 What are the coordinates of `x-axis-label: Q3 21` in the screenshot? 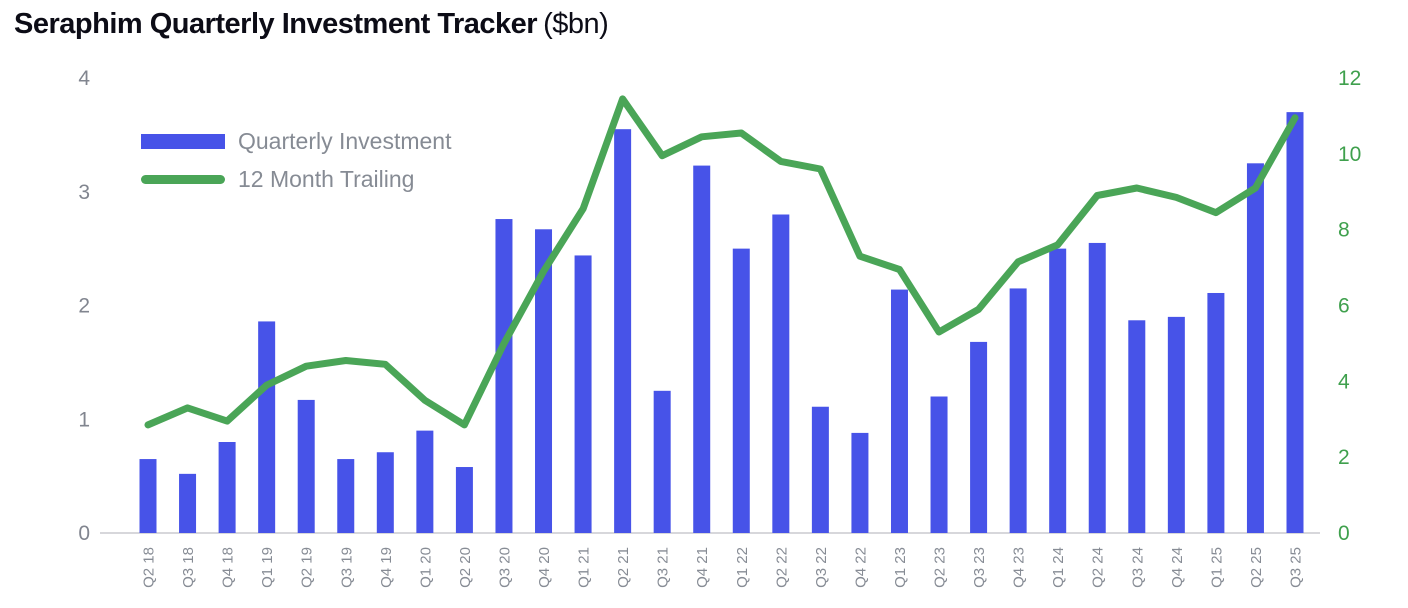 It's located at (663, 567).